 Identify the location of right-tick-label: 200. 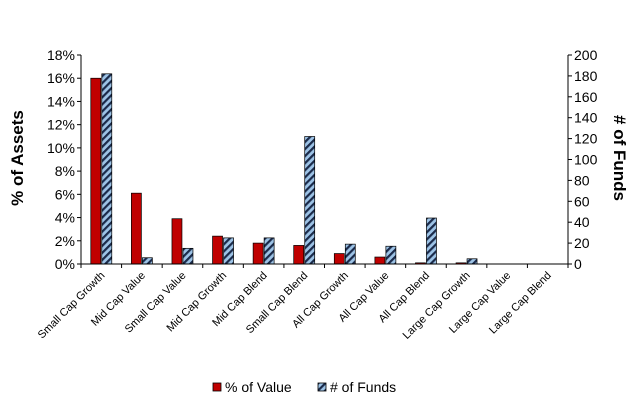
(586, 55).